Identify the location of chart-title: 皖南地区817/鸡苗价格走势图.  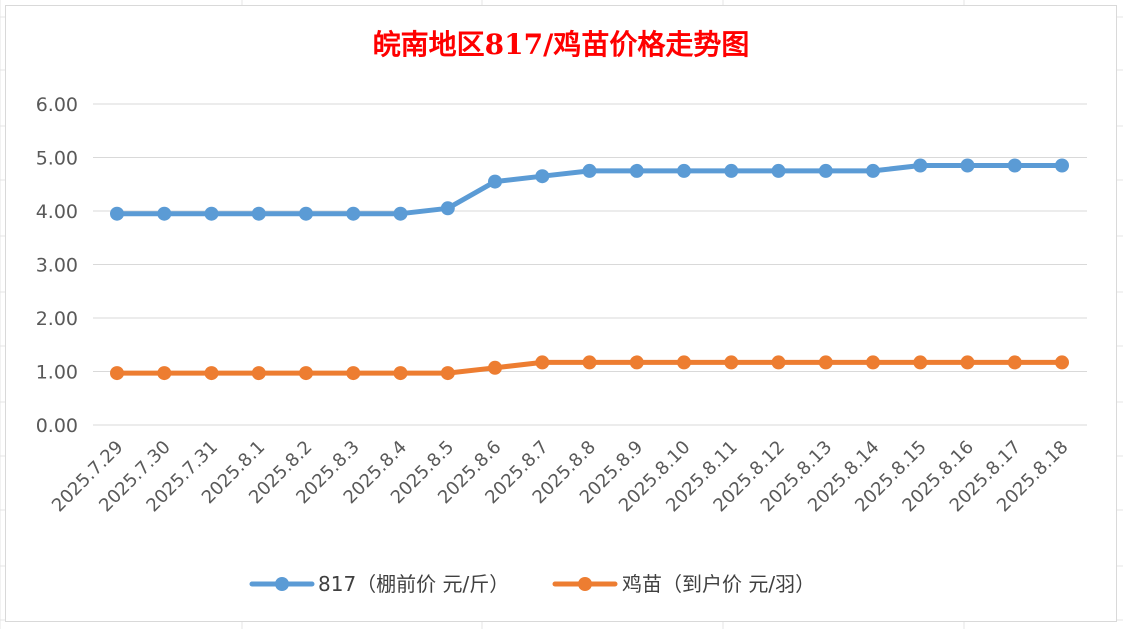
(561, 44).